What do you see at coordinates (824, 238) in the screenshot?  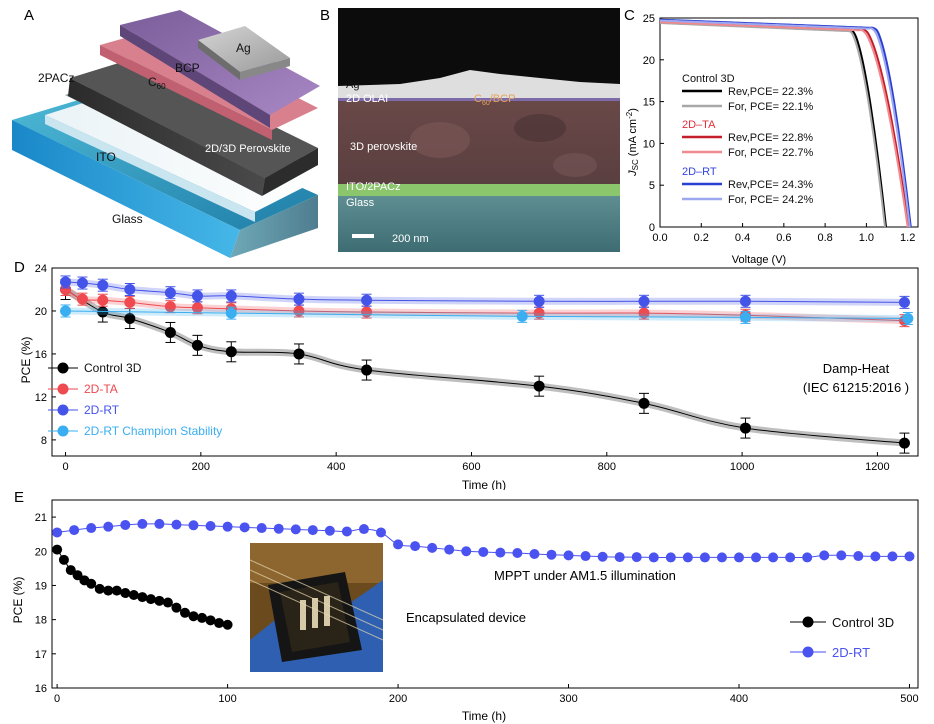 I see `jv-xtick-label: 0.8` at bounding box center [824, 238].